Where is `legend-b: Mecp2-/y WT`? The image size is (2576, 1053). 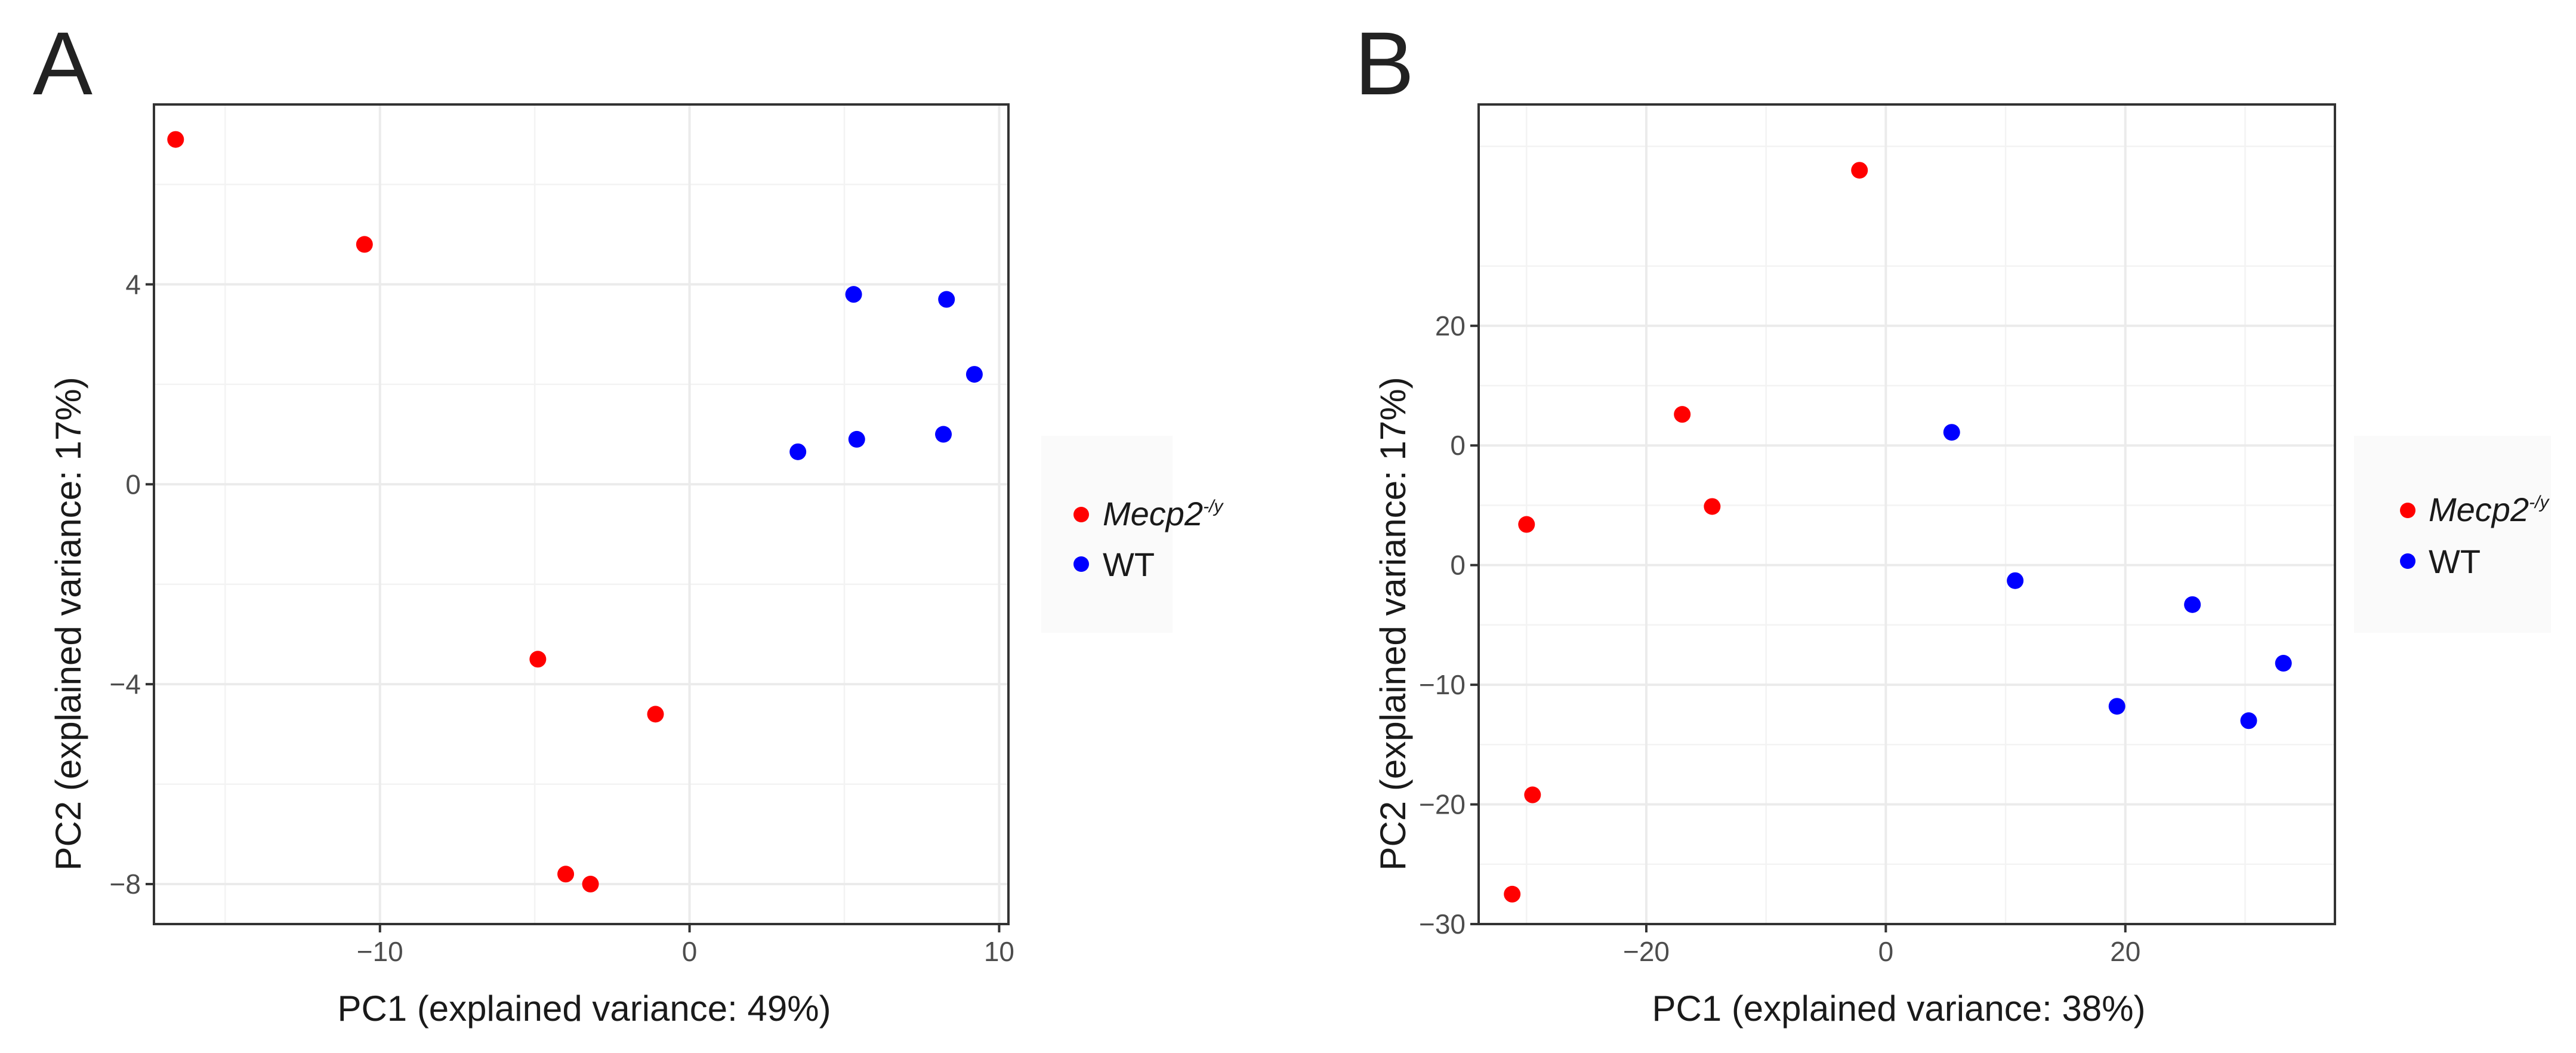 legend-b: Mecp2-/y WT is located at coordinates (2452, 535).